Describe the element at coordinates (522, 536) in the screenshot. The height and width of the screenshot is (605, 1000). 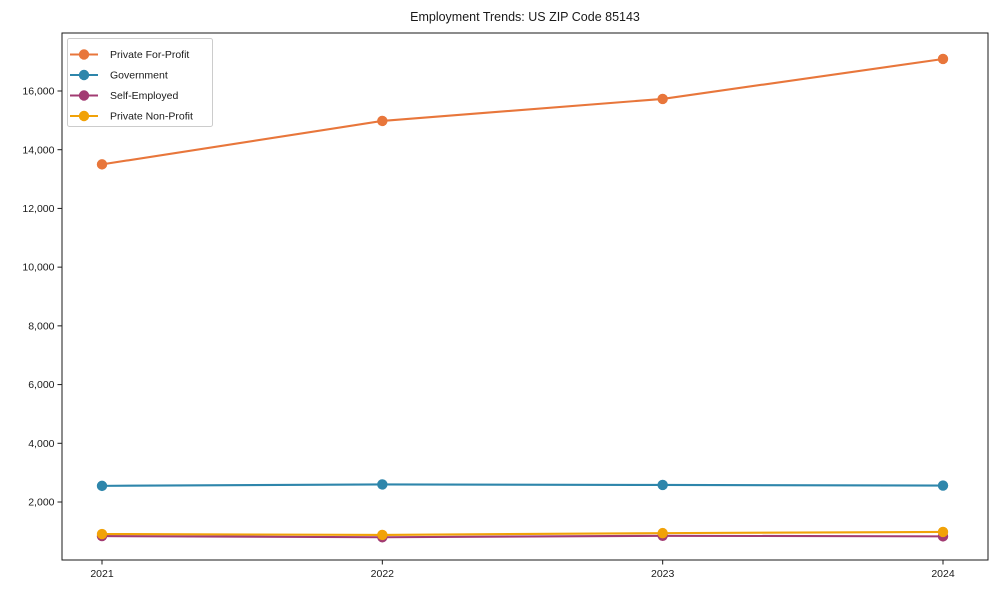
I see `series-line-self-employed` at that location.